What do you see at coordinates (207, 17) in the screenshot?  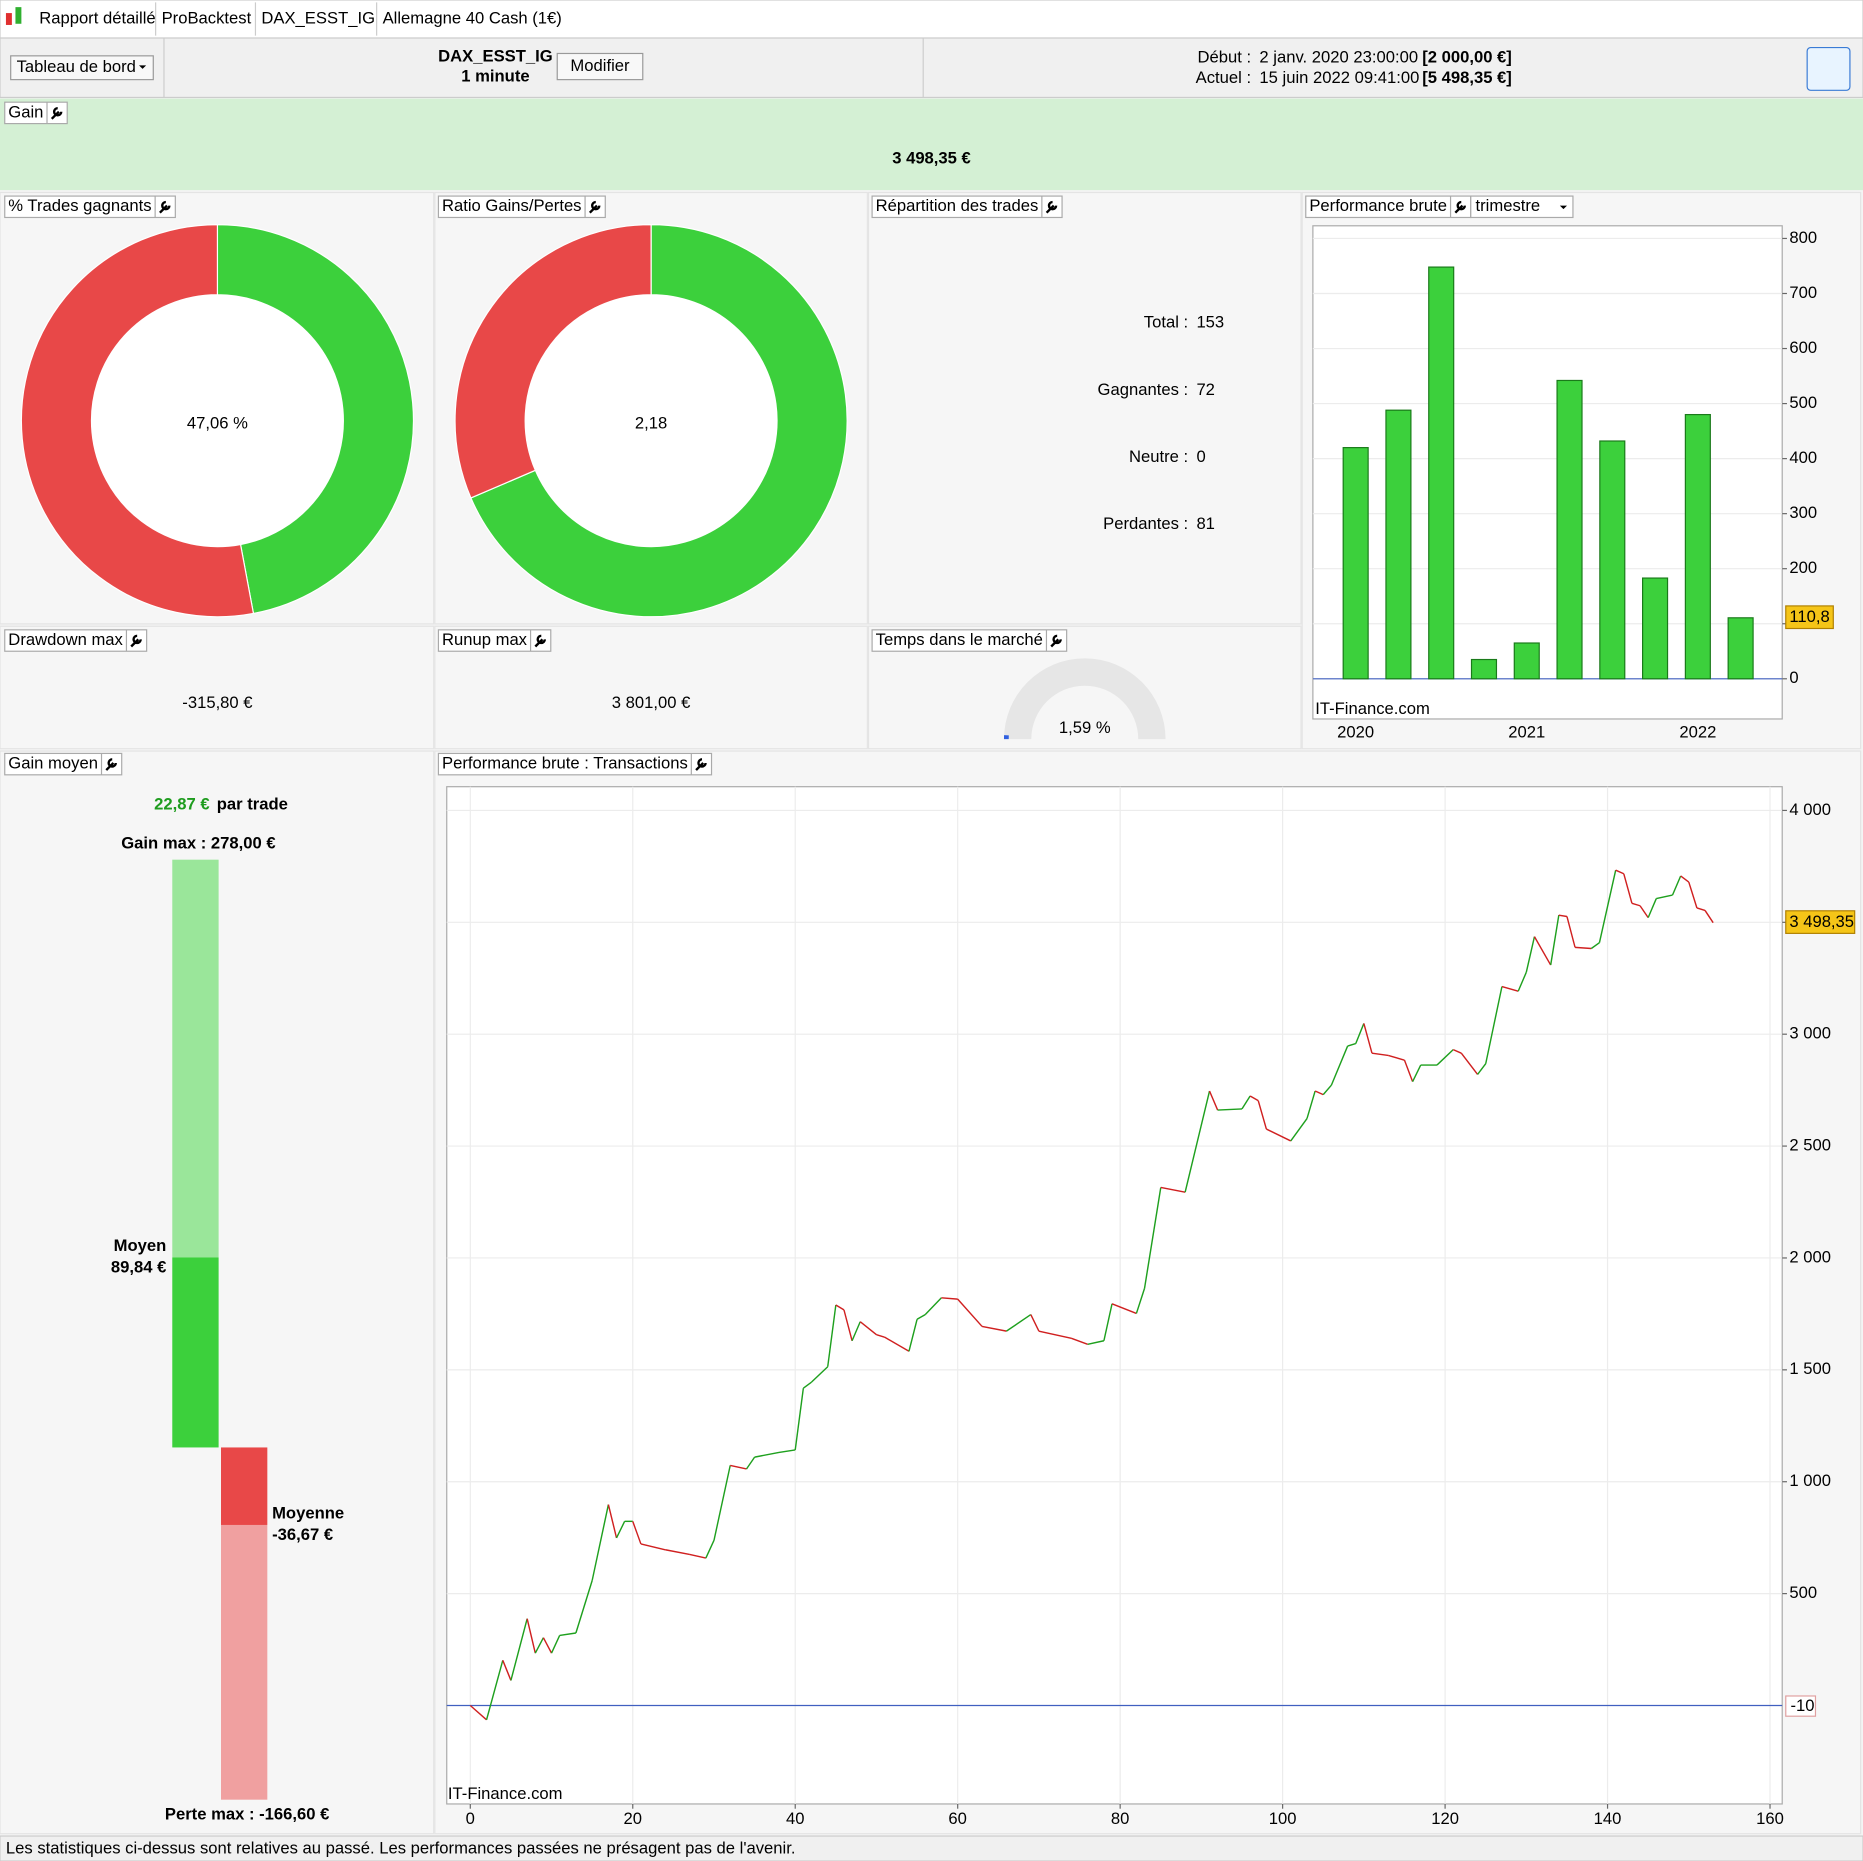 I see `tab: ProBacktest` at bounding box center [207, 17].